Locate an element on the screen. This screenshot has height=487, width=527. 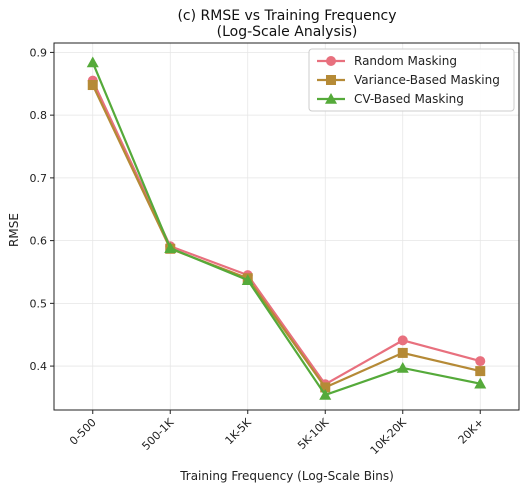
y-tick-label: 0.8 is located at coordinates (39, 115).